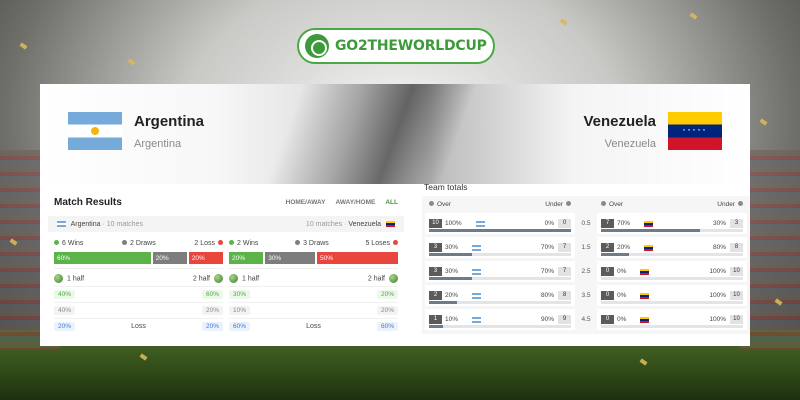 Image resolution: width=800 pixels, height=400 pixels. I want to click on totals-row: 0 0% 100% 10, so click(672, 271).